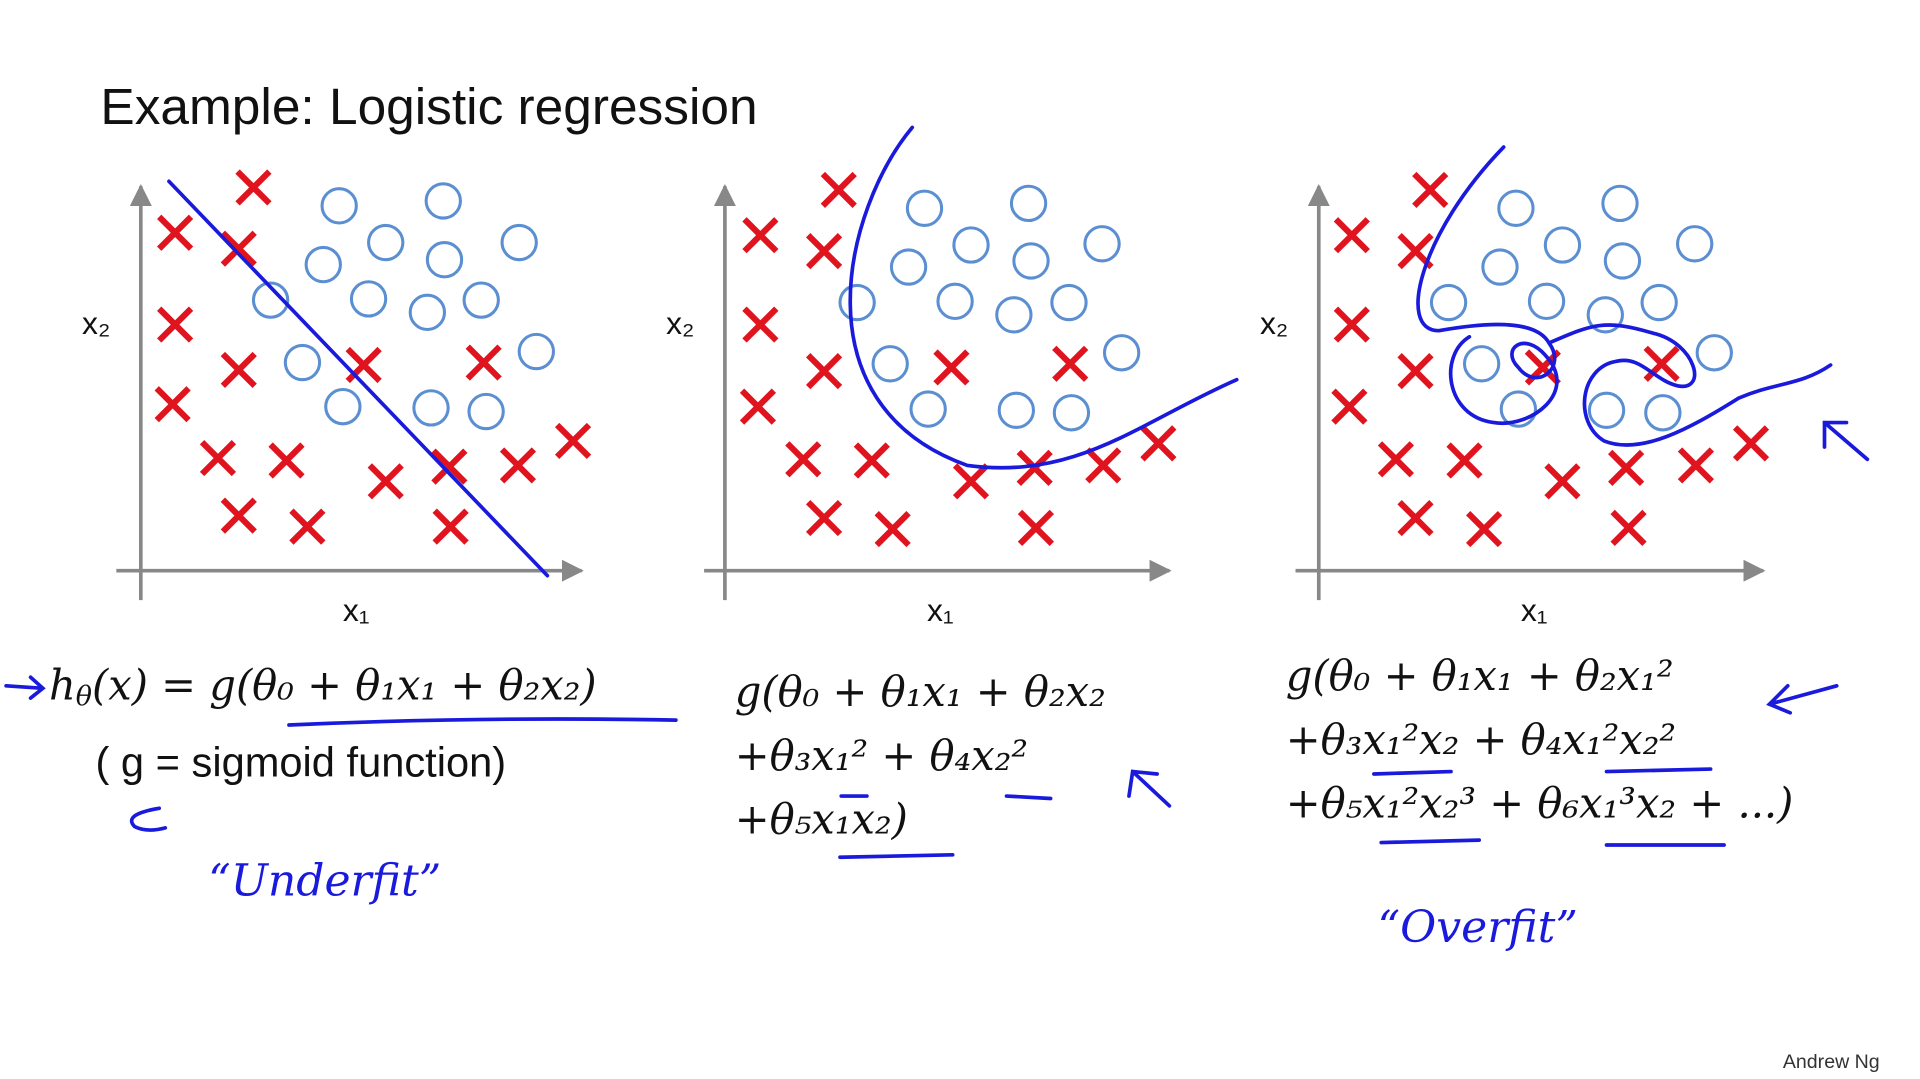 This screenshot has height=1079, width=1920. I want to click on formula-line: g(θ₀ + θ₁x₁ + θ₂x₁², so click(1480, 675).